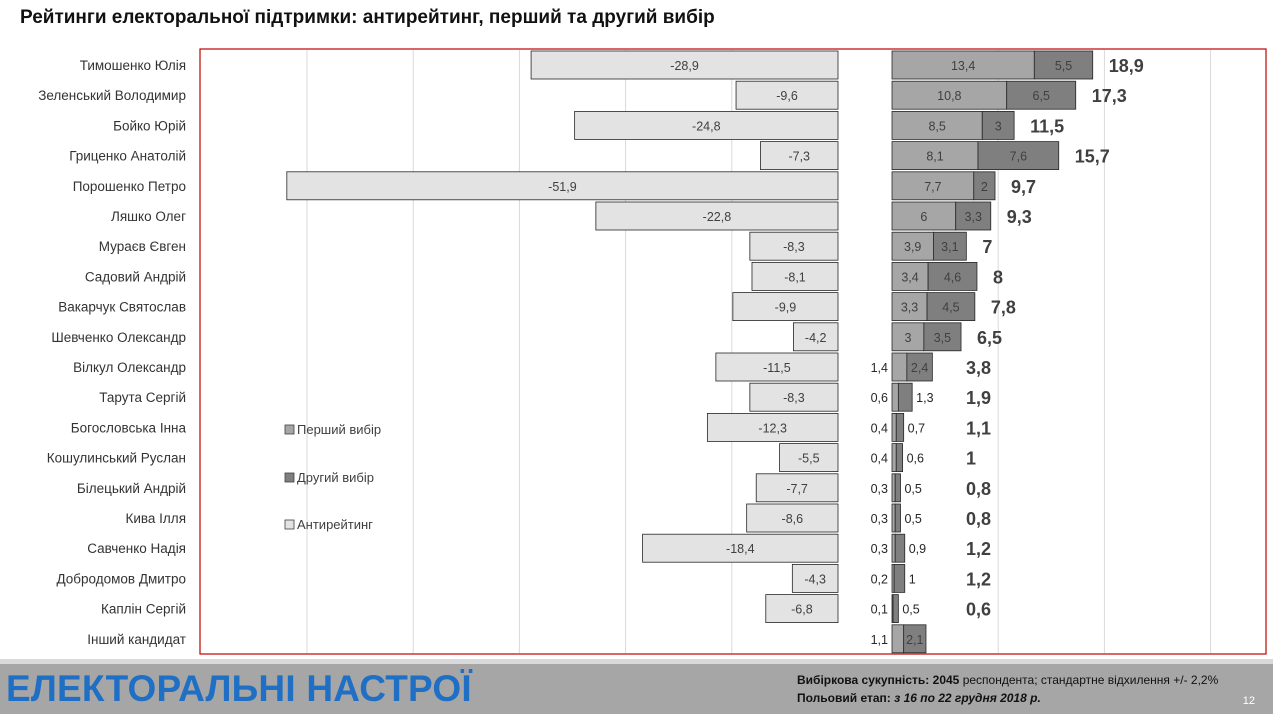 The height and width of the screenshot is (714, 1273). Describe the element at coordinates (978, 489) in the screenshot. I see `total-label: 0,8` at that location.